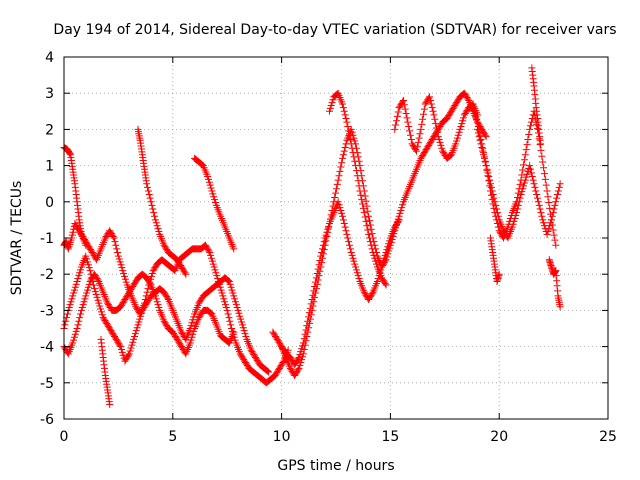 This screenshot has width=640, height=480. Describe the element at coordinates (336, 283) in the screenshot. I see `series-track-i` at that location.